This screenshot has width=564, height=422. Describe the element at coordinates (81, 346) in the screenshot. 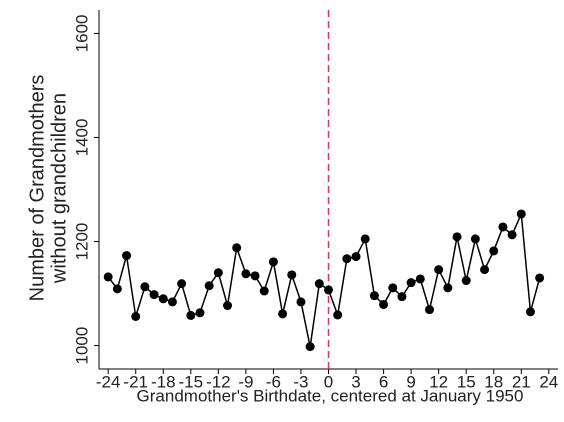

I see `y-tick-label: 1000` at that location.